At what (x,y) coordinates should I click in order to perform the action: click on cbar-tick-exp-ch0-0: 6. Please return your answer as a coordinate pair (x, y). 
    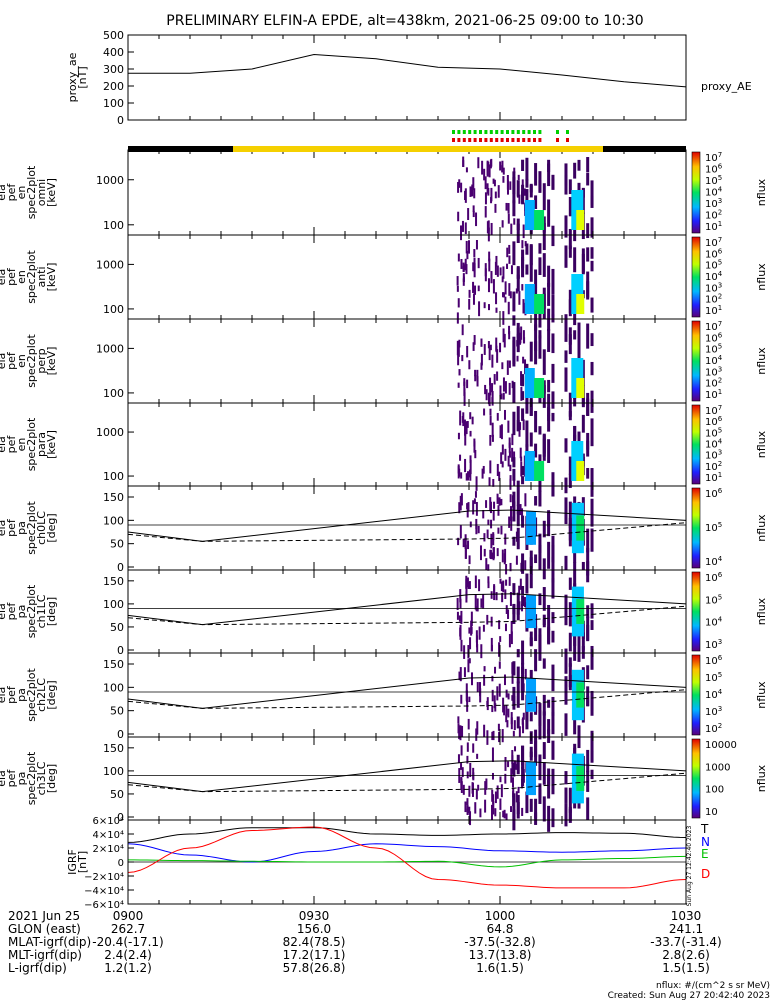
    Looking at the image, I should click on (720, 491).